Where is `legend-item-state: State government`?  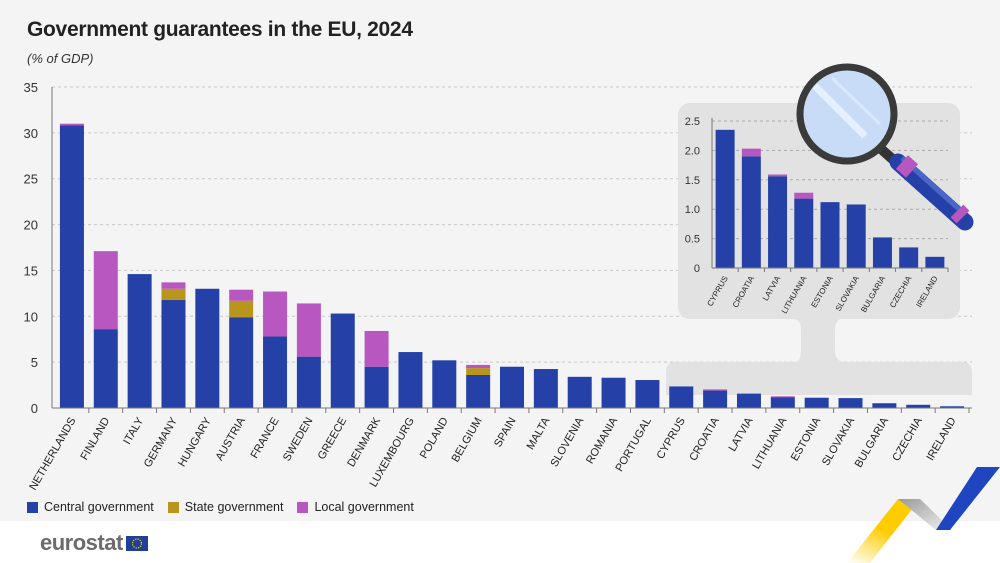 legend-item-state: State government is located at coordinates (225, 507).